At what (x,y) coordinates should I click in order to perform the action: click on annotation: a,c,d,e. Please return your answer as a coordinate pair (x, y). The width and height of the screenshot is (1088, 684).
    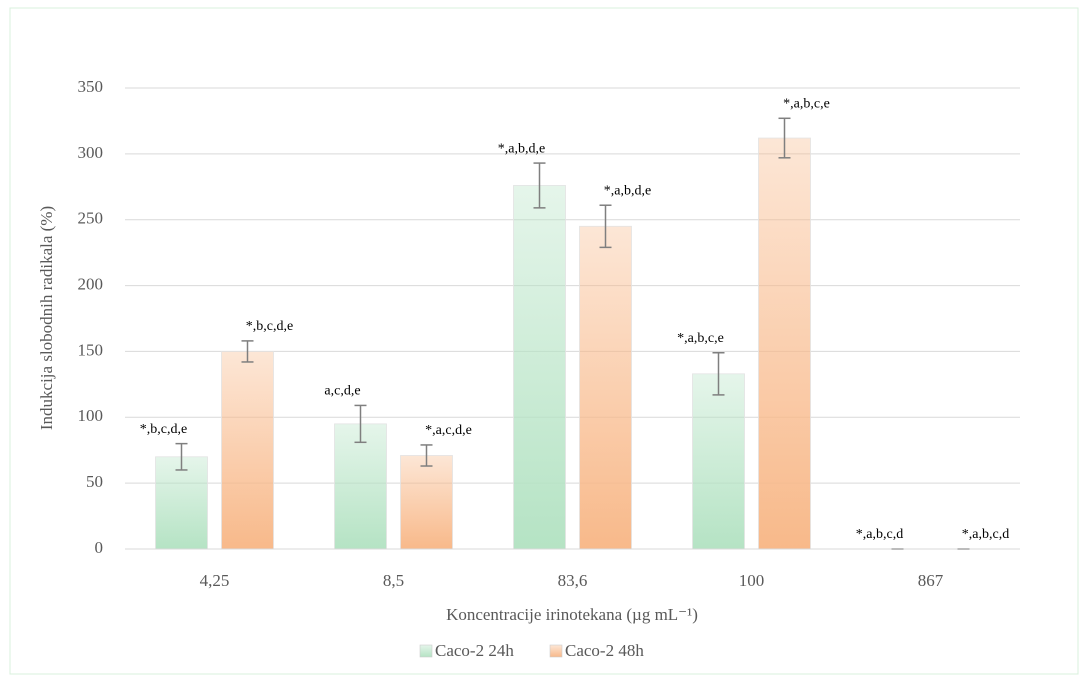
    Looking at the image, I should click on (342, 391).